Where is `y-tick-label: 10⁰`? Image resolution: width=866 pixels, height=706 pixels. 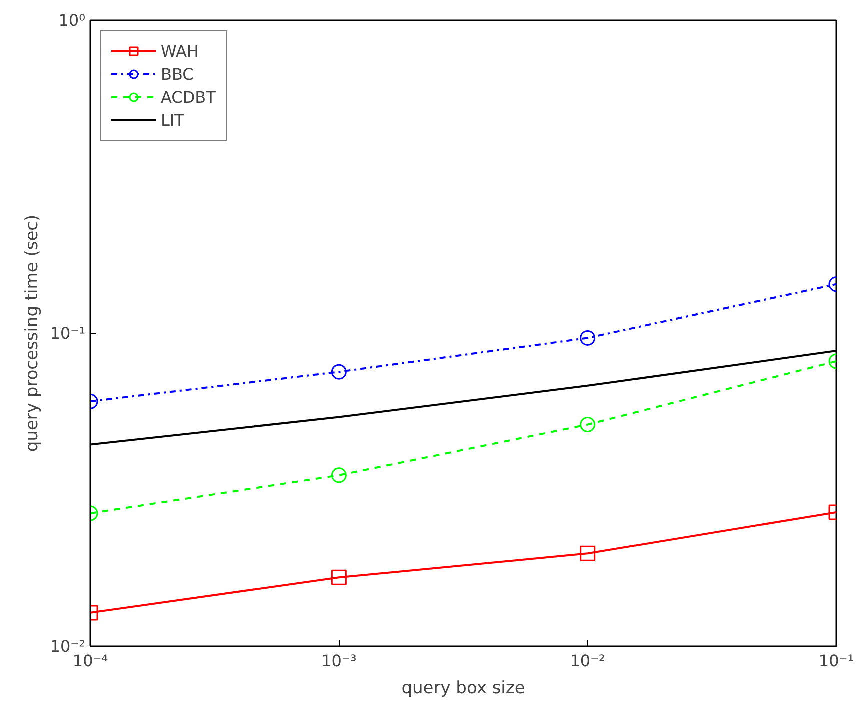 y-tick-label: 10⁰ is located at coordinates (72, 20).